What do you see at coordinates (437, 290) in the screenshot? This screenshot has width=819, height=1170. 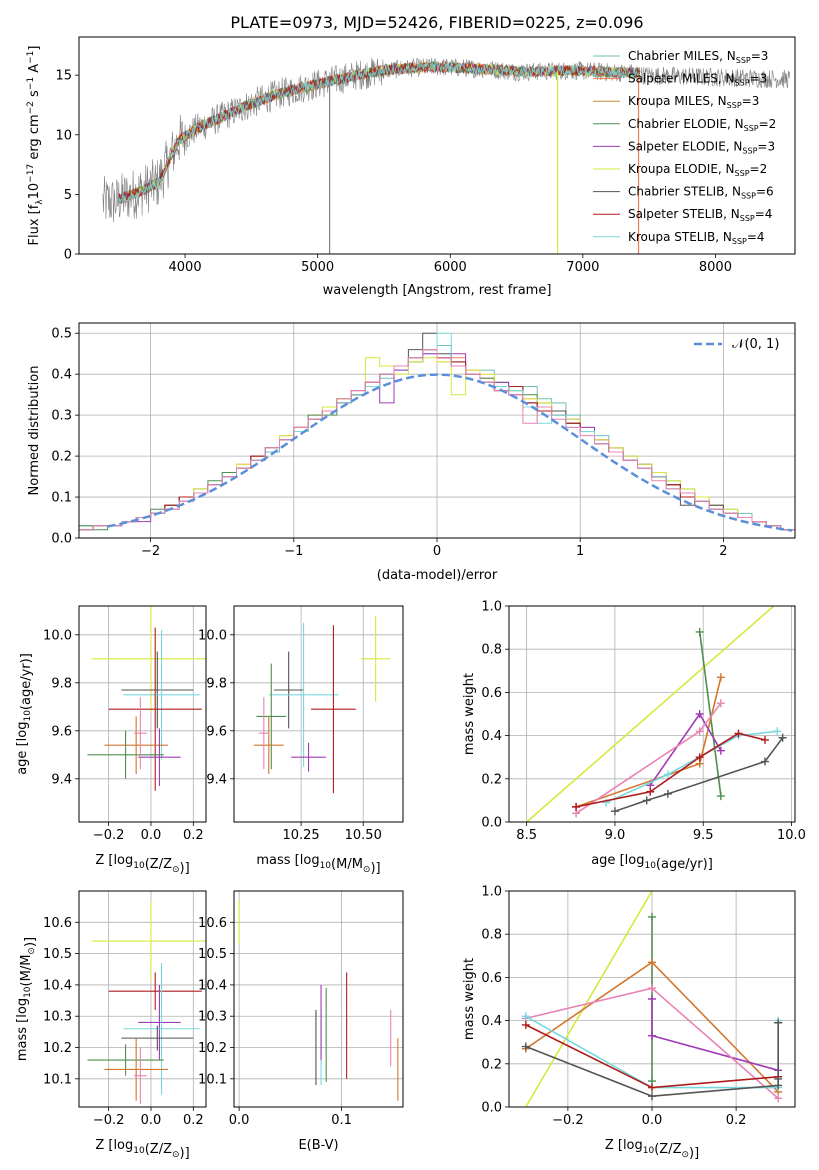 I see `x-axis-label: wavelength [Angstrom, rest frame]` at bounding box center [437, 290].